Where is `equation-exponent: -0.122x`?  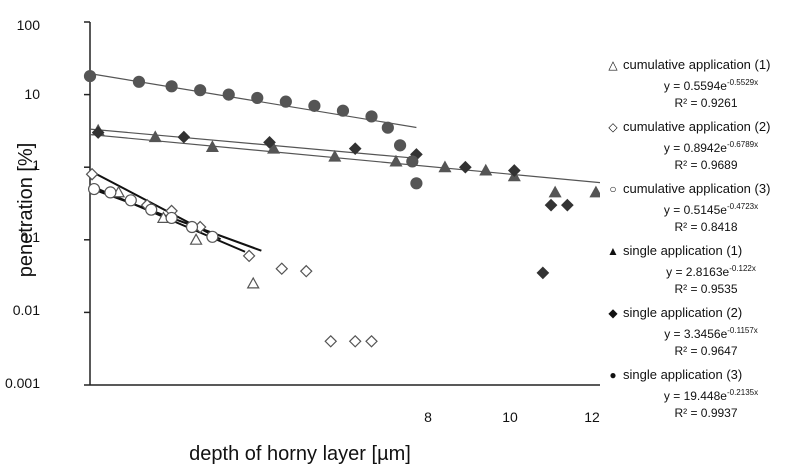
equation-exponent: -0.122x is located at coordinates (742, 268).